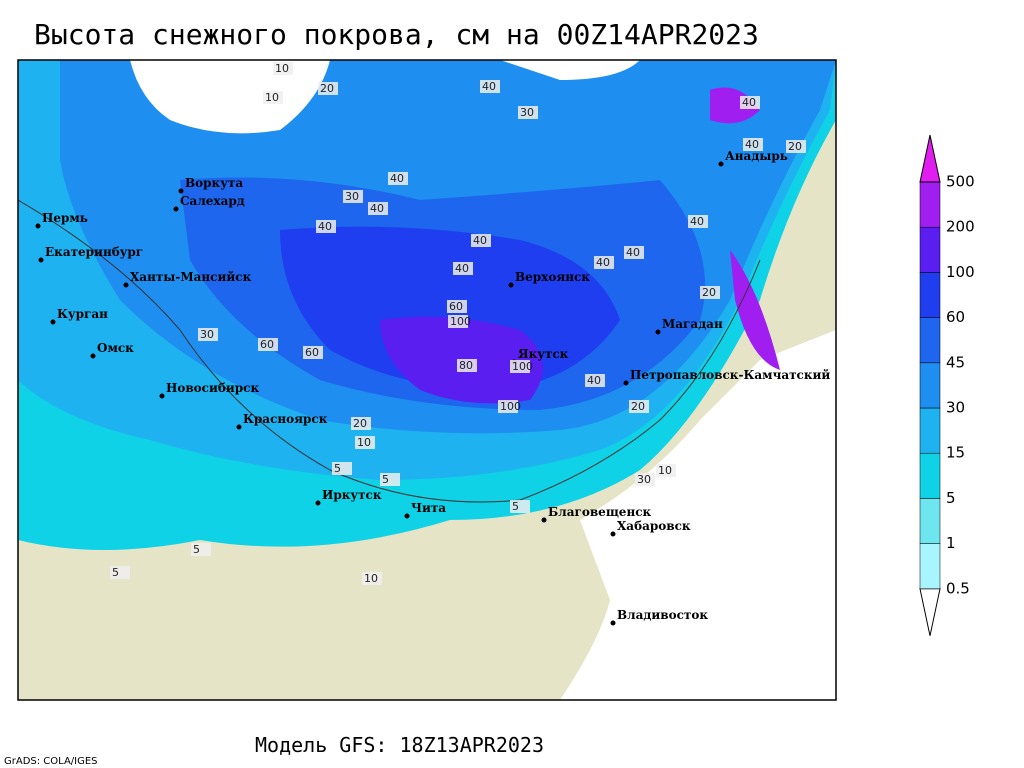 The image size is (1024, 768). Describe the element at coordinates (212, 388) in the screenshot. I see `city-label: Новосибирск` at that location.